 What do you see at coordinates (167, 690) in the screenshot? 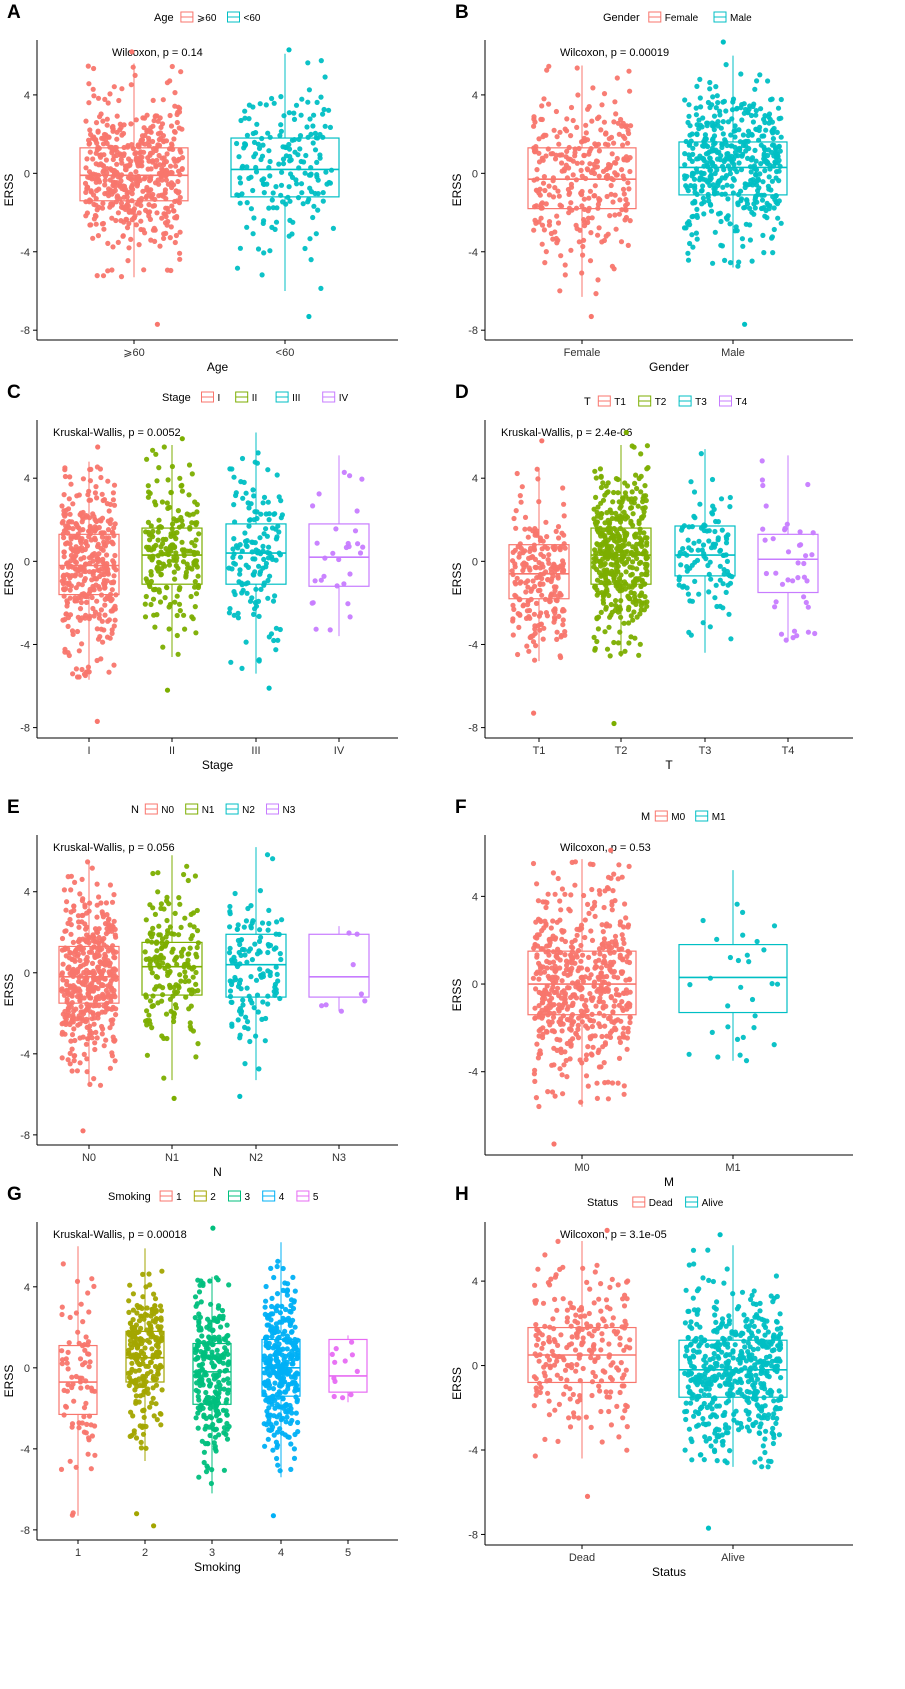
I see `outlier-point` at bounding box center [167, 690].